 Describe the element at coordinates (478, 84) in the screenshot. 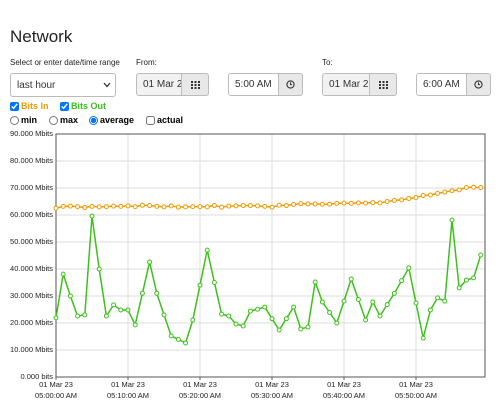

I see `to-clock-button` at that location.